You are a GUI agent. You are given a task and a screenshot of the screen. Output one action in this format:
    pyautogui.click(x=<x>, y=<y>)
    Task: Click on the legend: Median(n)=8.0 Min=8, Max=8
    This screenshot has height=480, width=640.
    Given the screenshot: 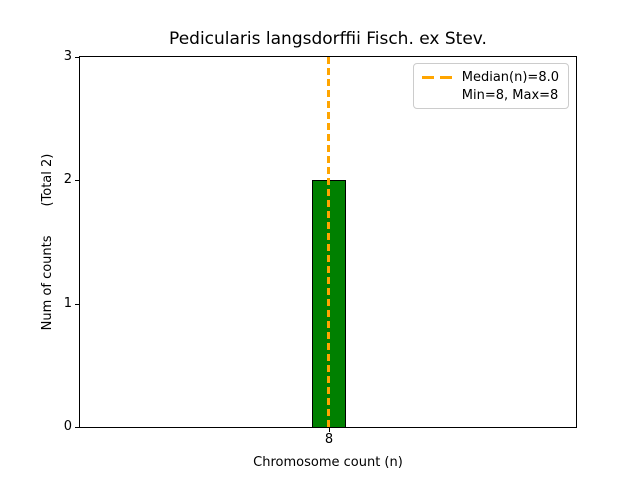 What is the action you would take?
    pyautogui.click(x=490, y=86)
    